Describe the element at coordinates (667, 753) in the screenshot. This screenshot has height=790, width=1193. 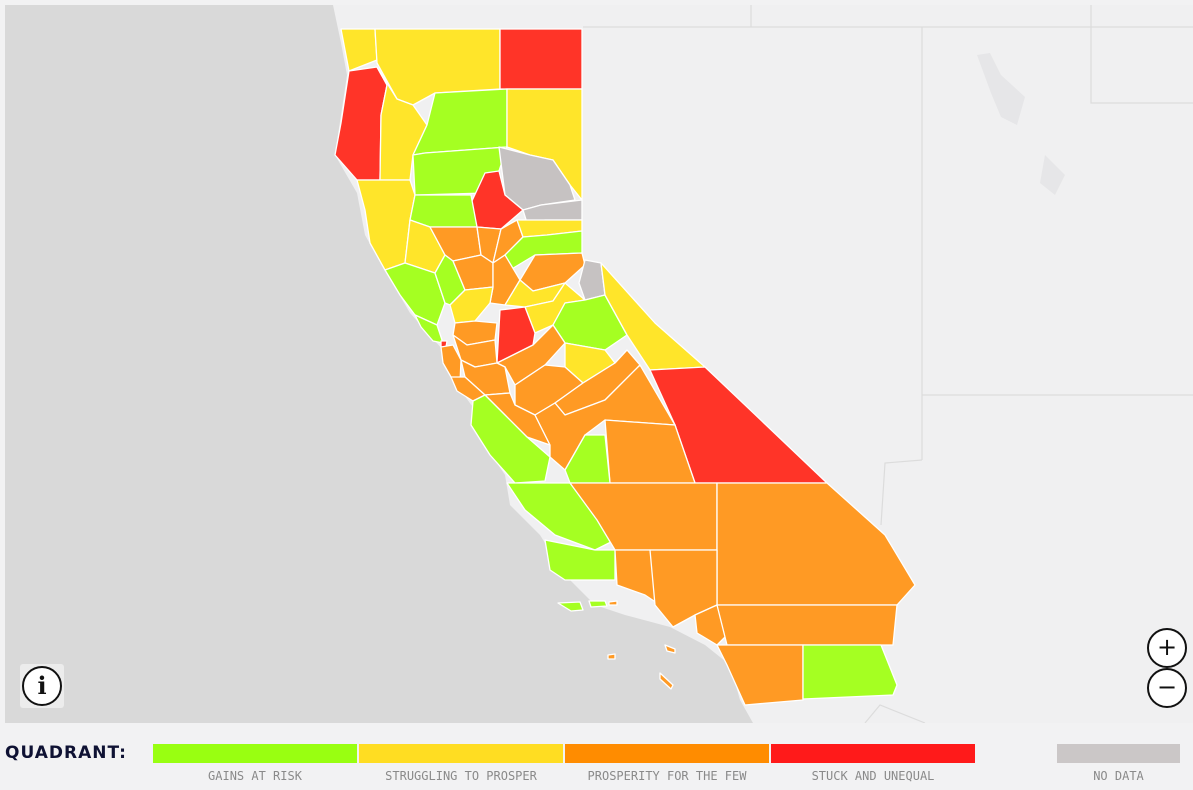
I see `legend-swatch-prosperity-for-the-few` at that location.